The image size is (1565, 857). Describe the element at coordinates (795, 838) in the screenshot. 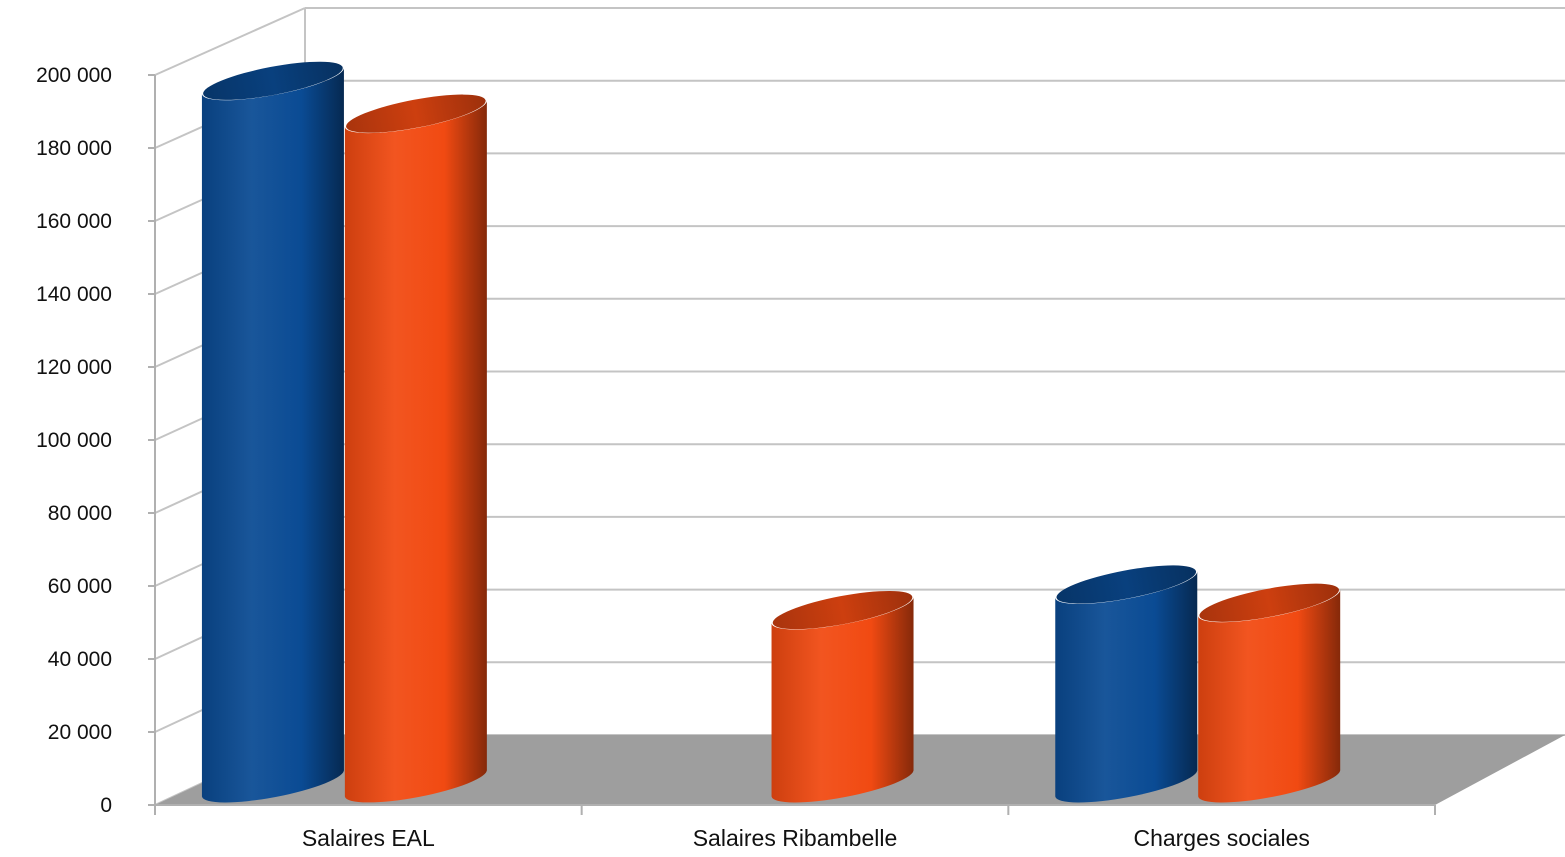

I see `x-category-label: Salaires Ribambelle` at that location.